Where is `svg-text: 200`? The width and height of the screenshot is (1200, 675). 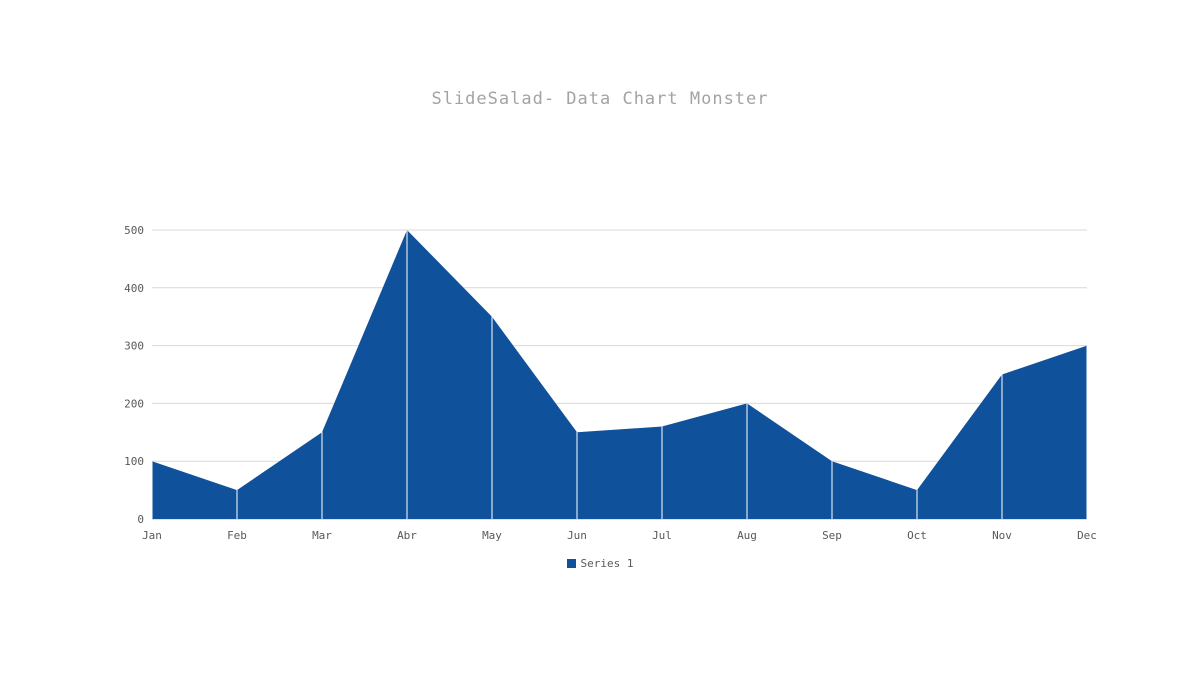
svg-text: 200 is located at coordinates (134, 403).